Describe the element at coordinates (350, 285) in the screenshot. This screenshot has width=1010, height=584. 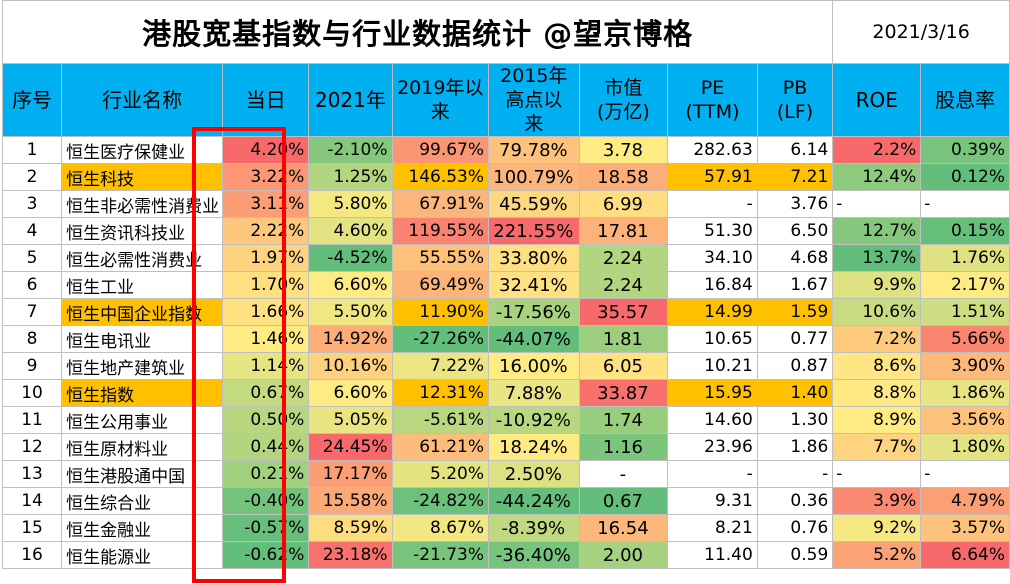
I see `cell-2021: 6.60%` at that location.